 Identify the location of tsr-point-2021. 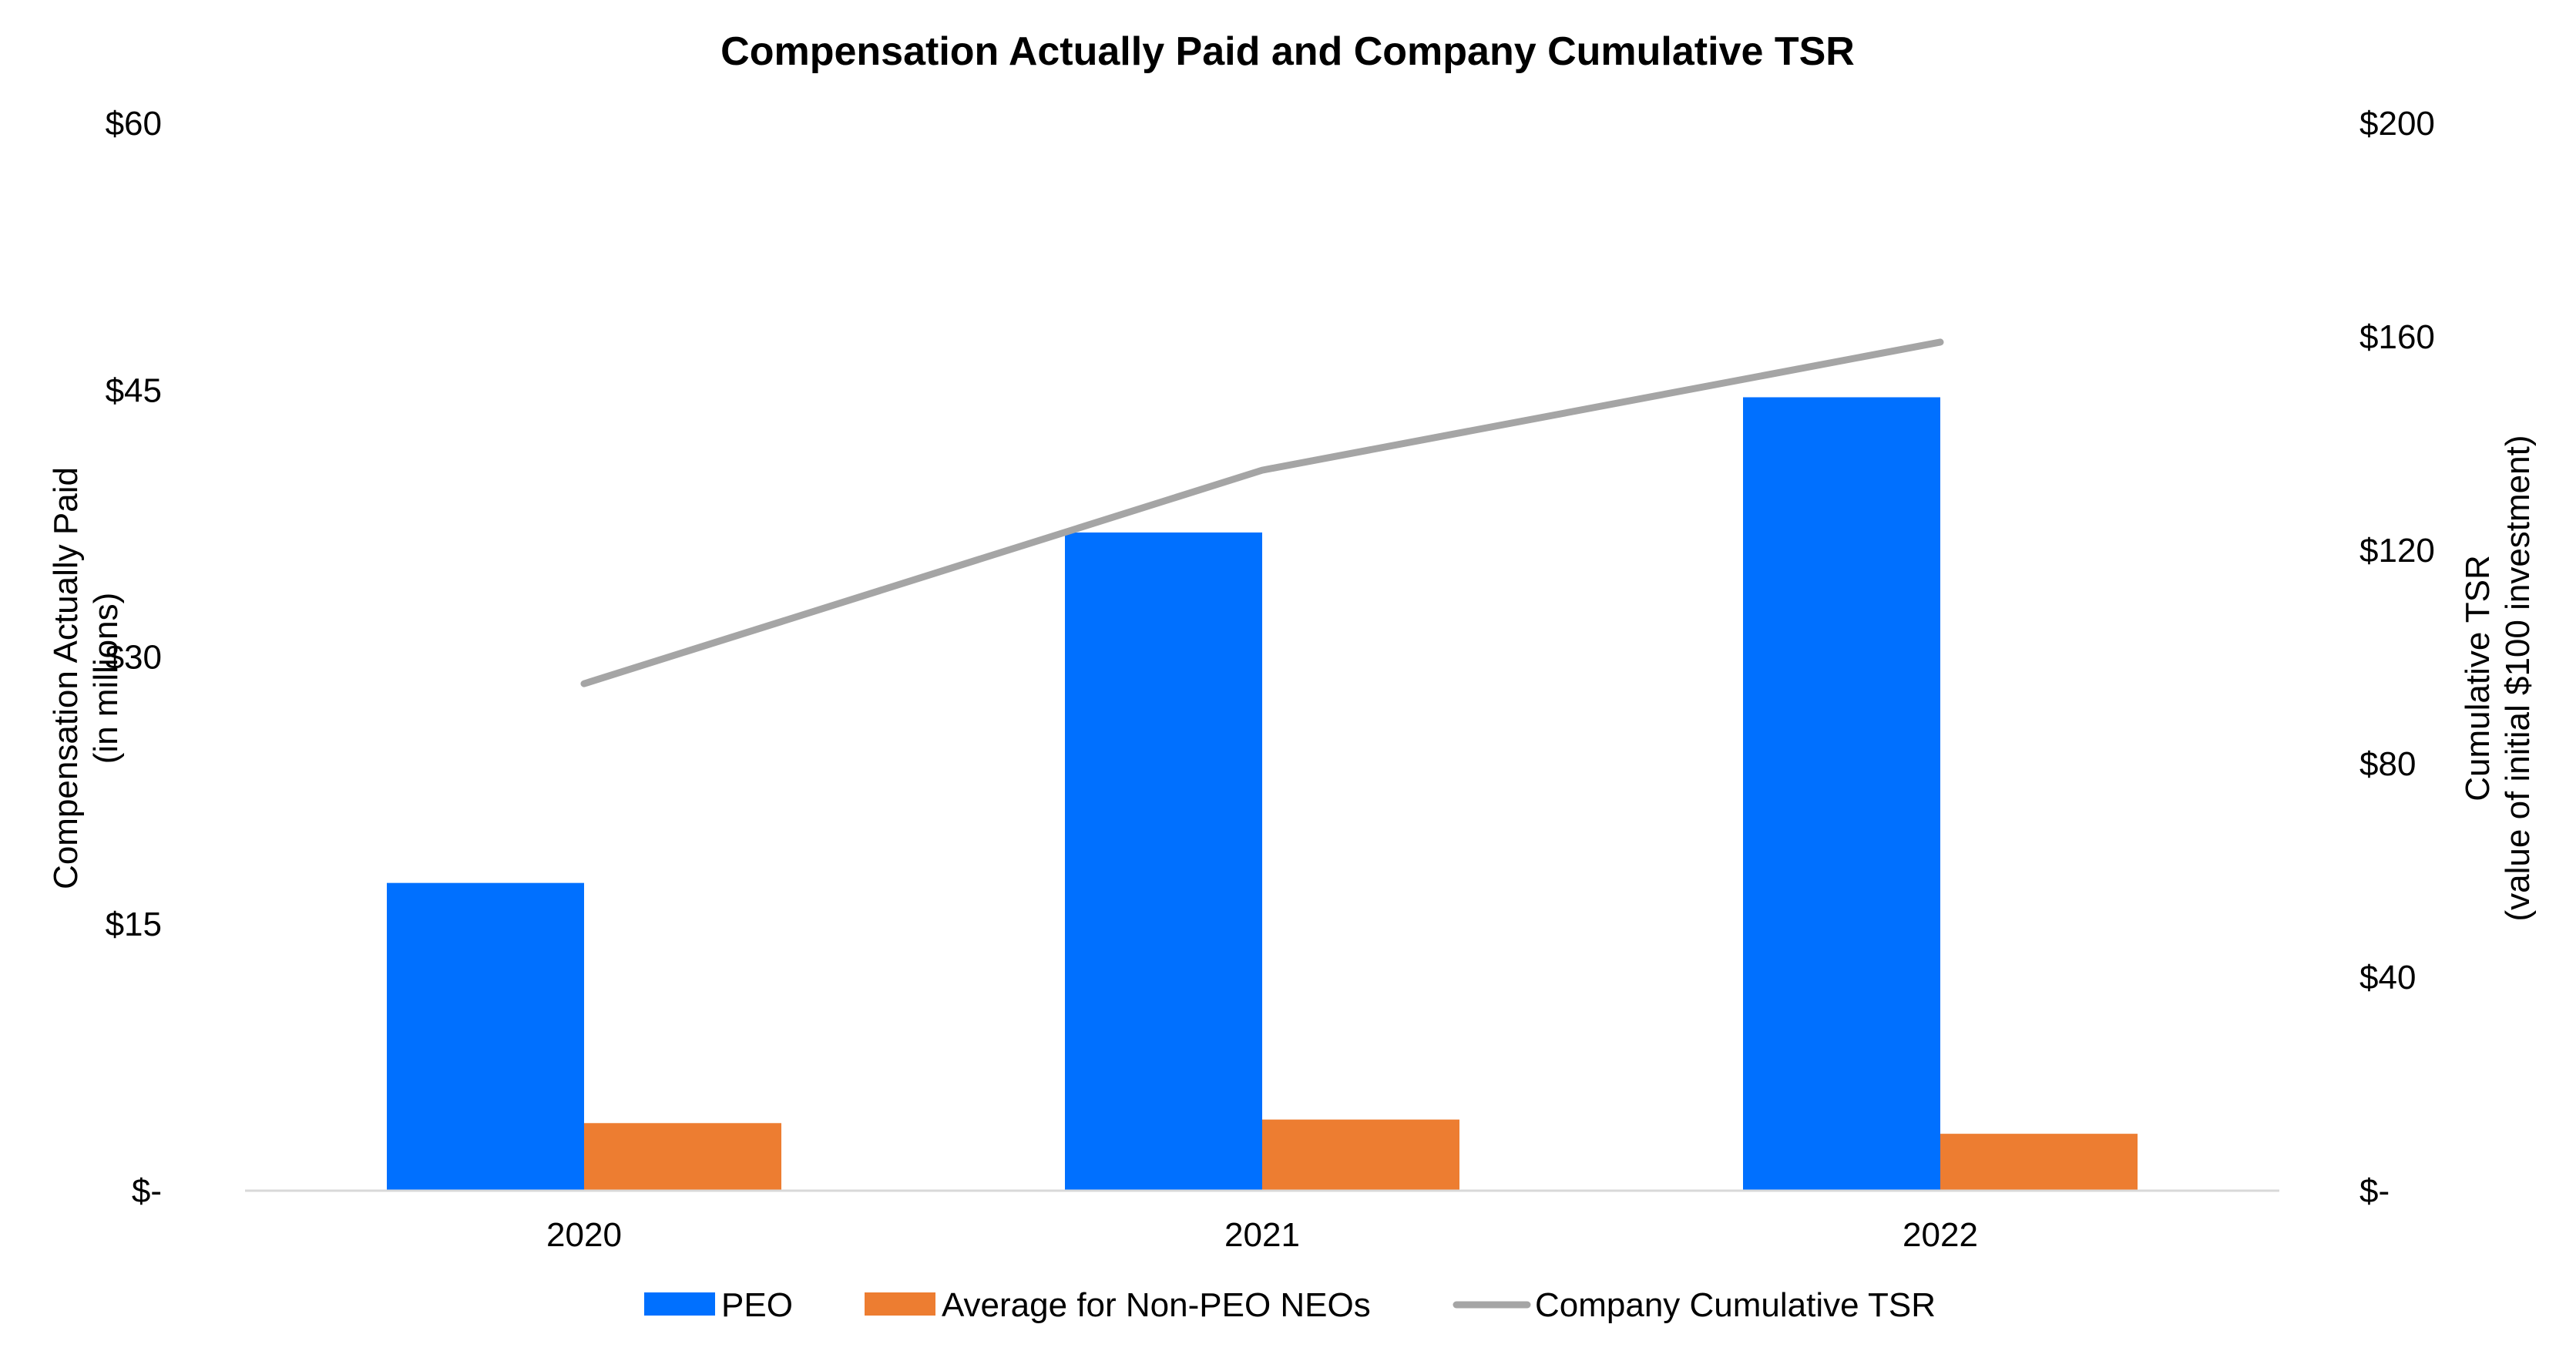
(1262, 470).